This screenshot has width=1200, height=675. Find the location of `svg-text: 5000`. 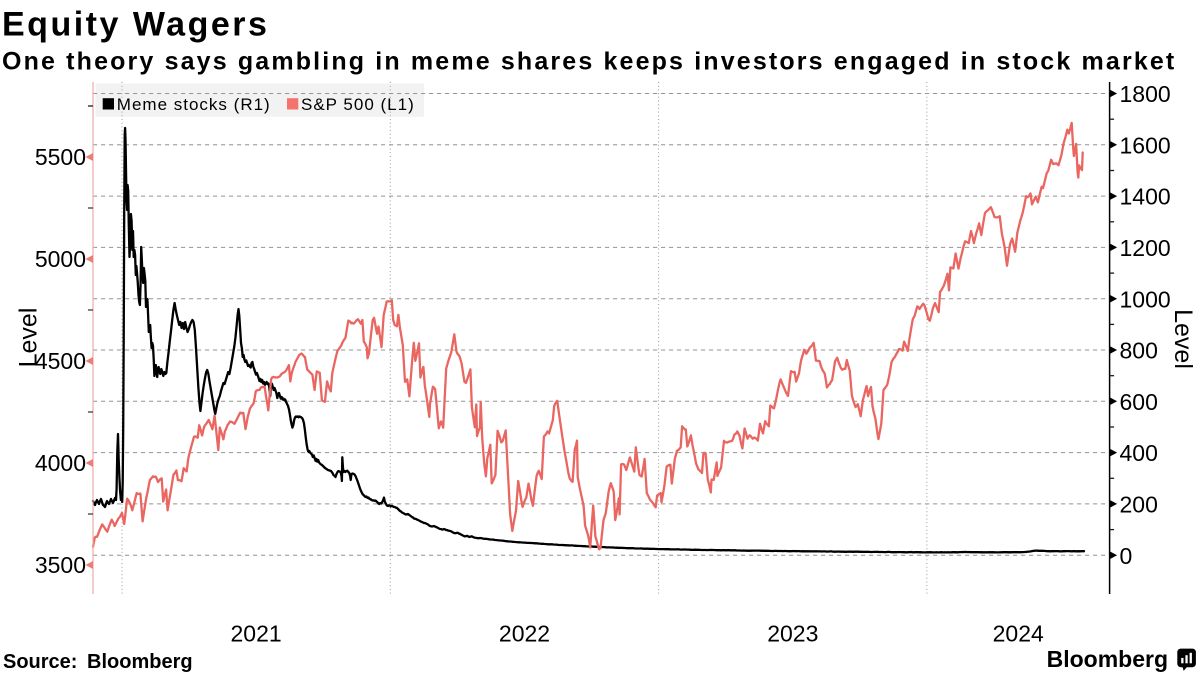

svg-text: 5000 is located at coordinates (60, 259).